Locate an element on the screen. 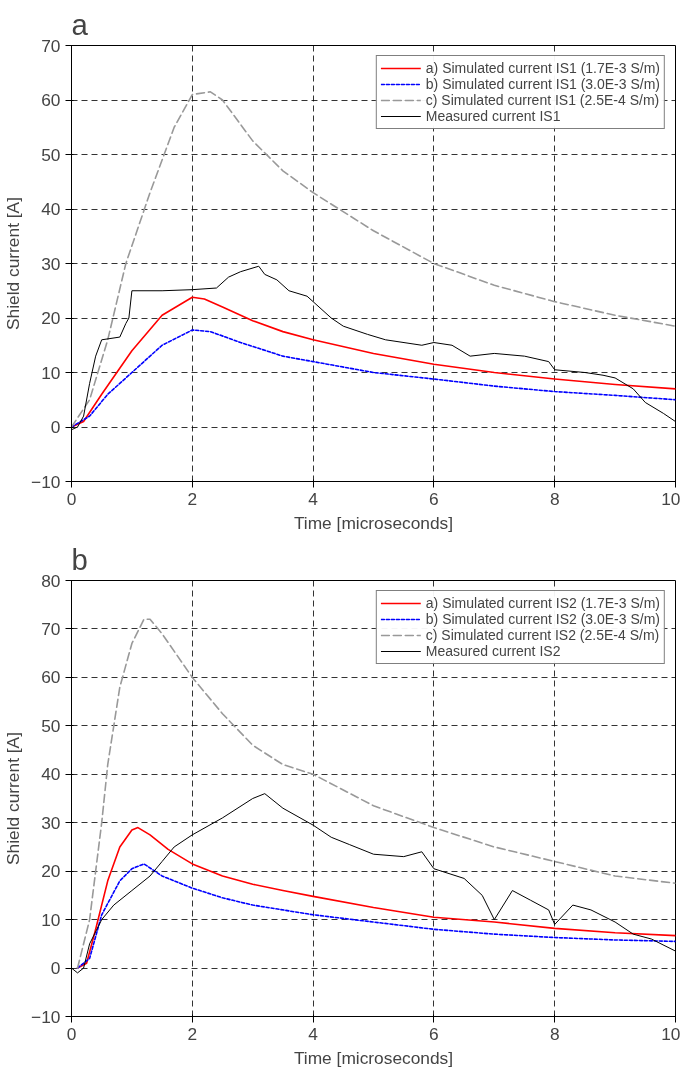 This screenshot has width=690, height=1077. legend-label: Measured current IS1 is located at coordinates (493, 116).